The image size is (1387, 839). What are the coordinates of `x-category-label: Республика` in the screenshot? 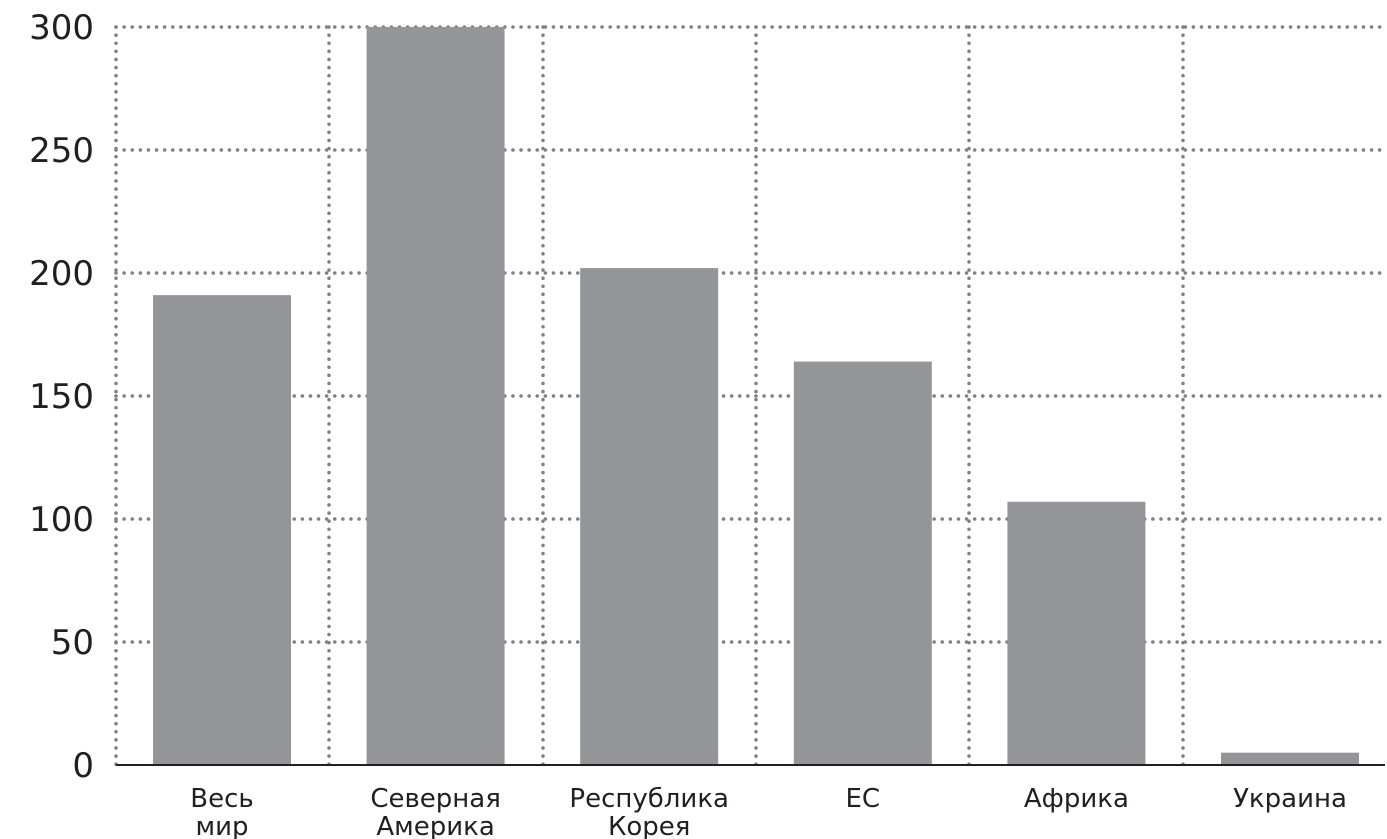 It's located at (649, 799).